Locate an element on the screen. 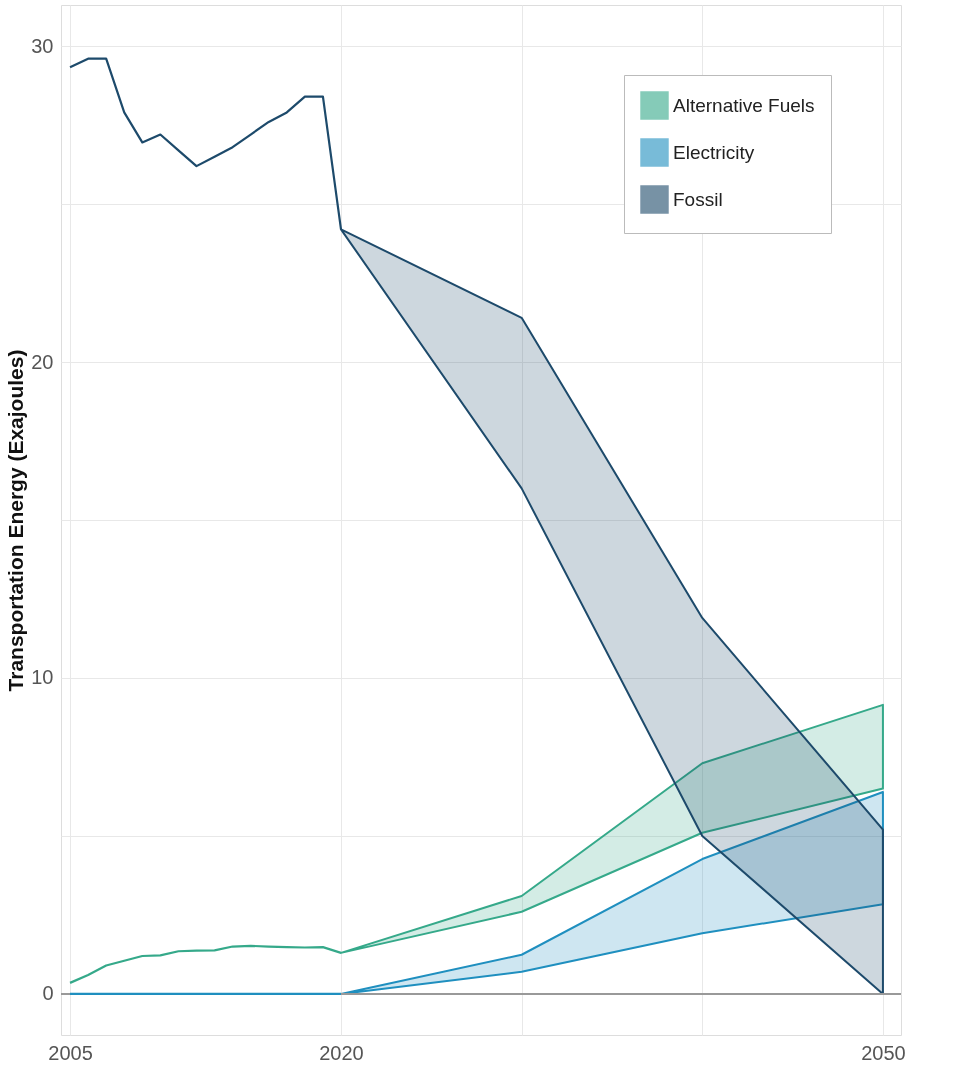 The image size is (961, 1086). legend-label: Fossil is located at coordinates (698, 199).